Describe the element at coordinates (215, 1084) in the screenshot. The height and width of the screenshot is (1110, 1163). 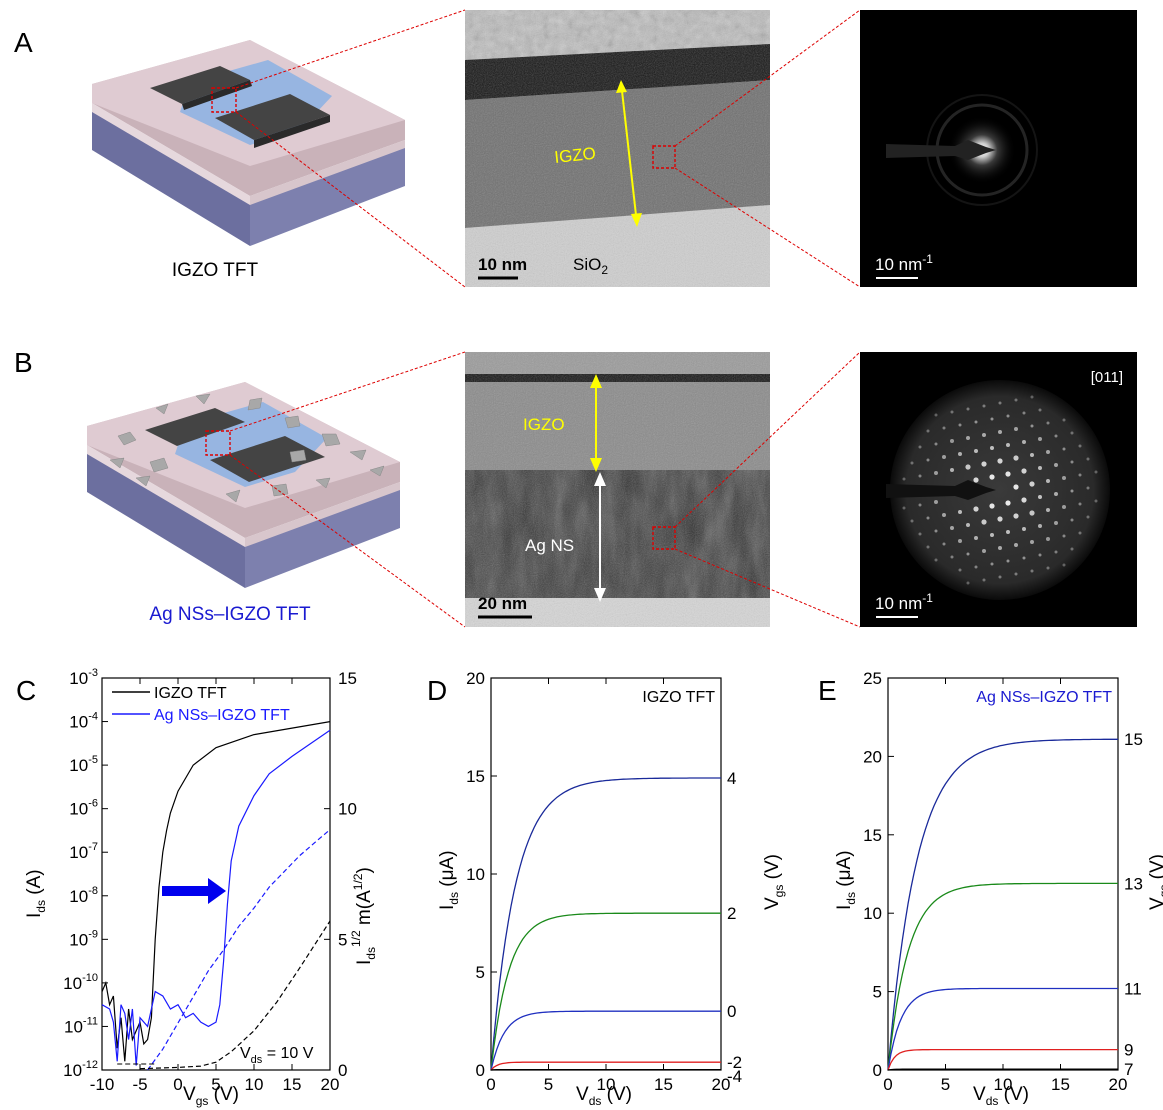
I see `x-tick-label-c: 5` at that location.